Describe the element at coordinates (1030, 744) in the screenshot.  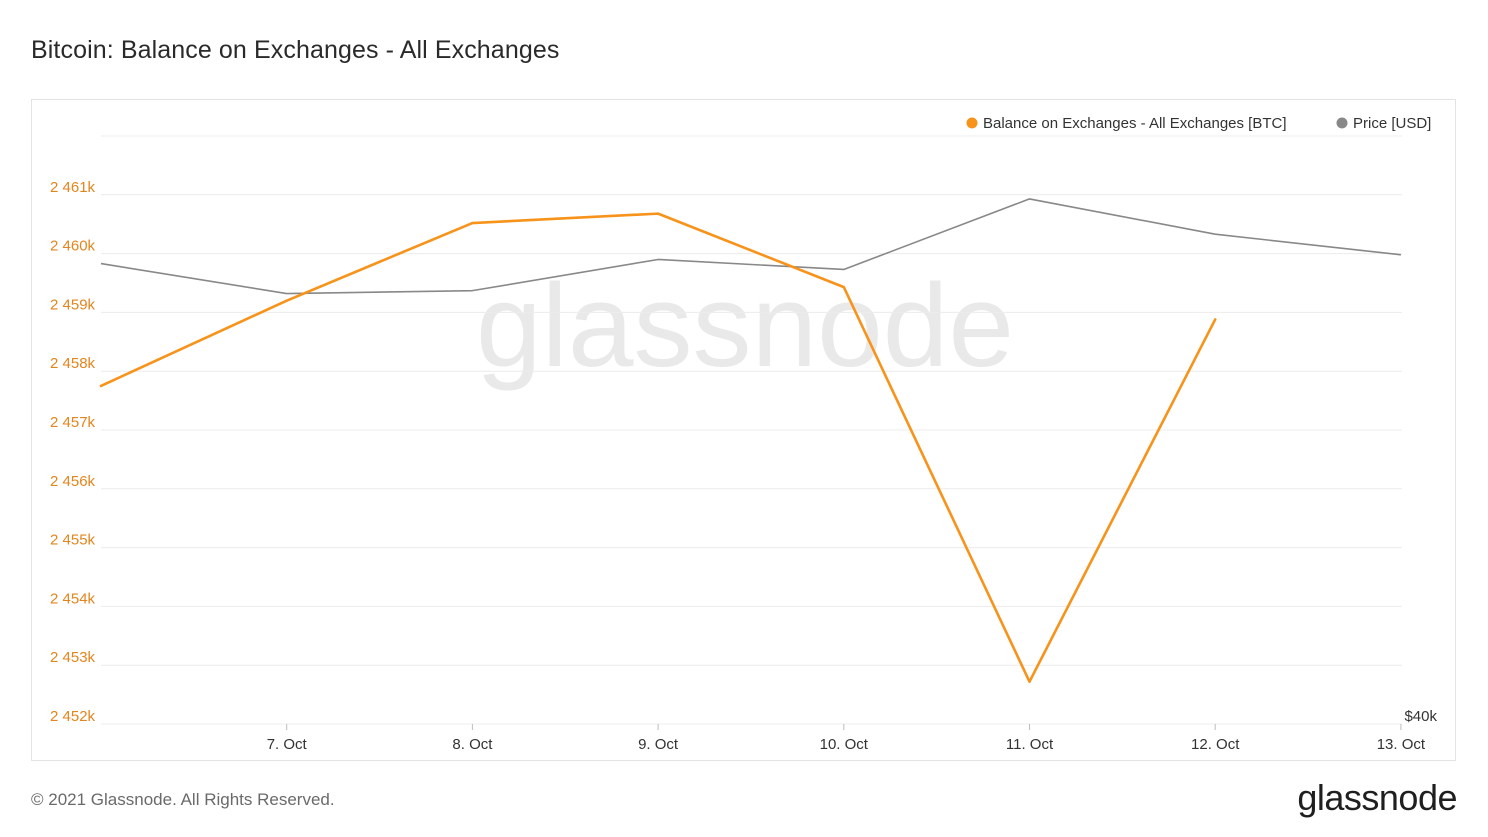
I see `x-tick-label: 11. Oct` at that location.